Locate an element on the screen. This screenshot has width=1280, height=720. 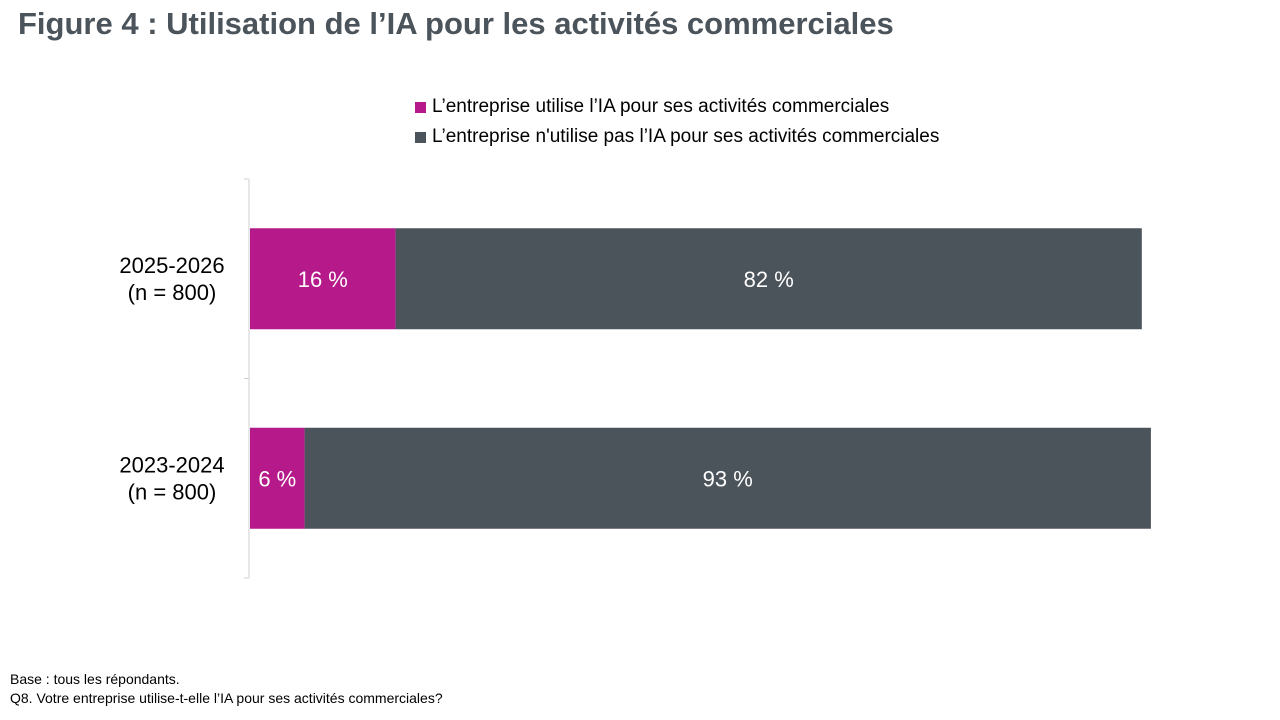
data-label: 6 % is located at coordinates (277, 478).